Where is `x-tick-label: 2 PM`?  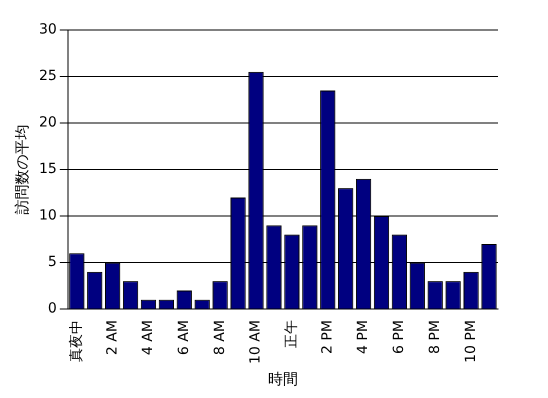
x-tick-label: 2 PM is located at coordinates (327, 337).